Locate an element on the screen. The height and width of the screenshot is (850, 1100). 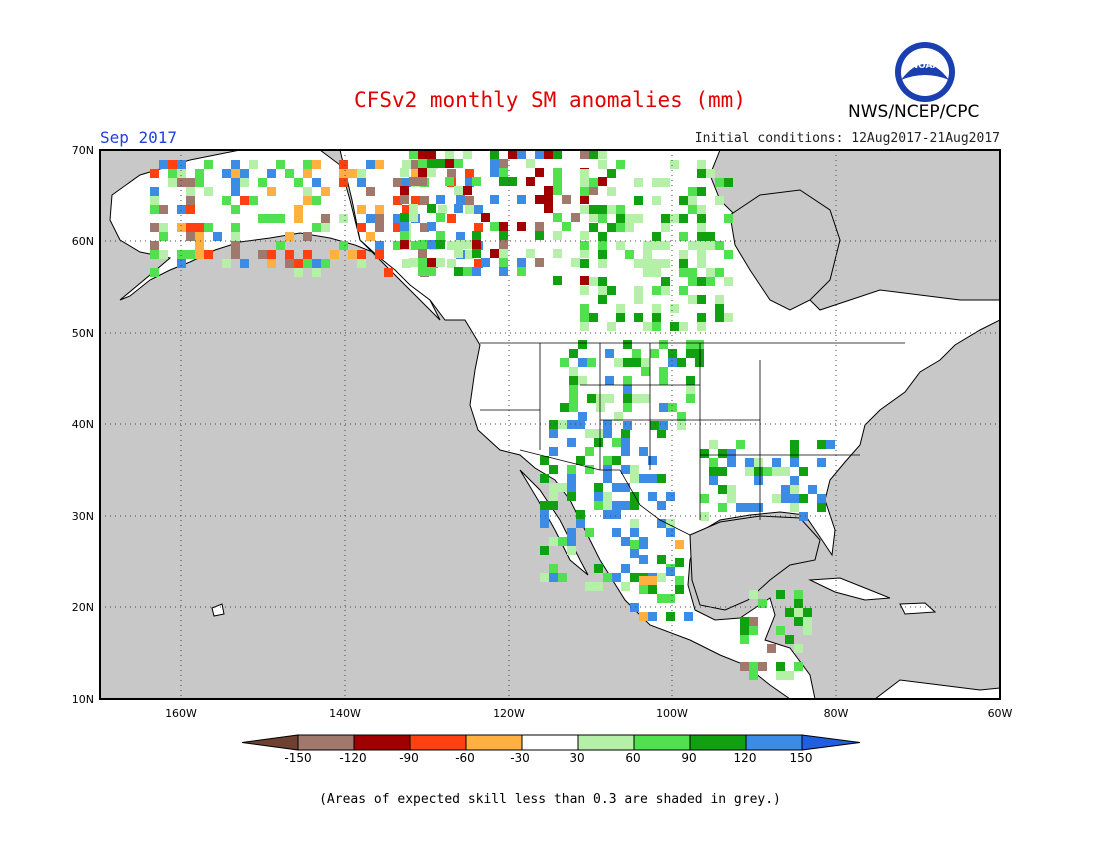
lat-labels: 70N 60N 50N 40N 30N 20N 10N is located at coordinates (83, 425).